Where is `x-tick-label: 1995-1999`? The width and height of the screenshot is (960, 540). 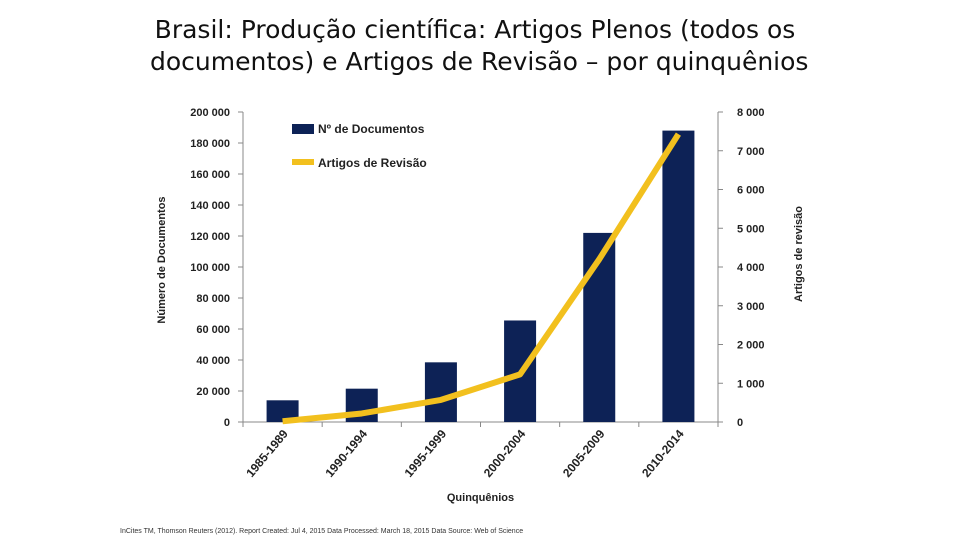 x-tick-label: 1995-1999 is located at coordinates (426, 453).